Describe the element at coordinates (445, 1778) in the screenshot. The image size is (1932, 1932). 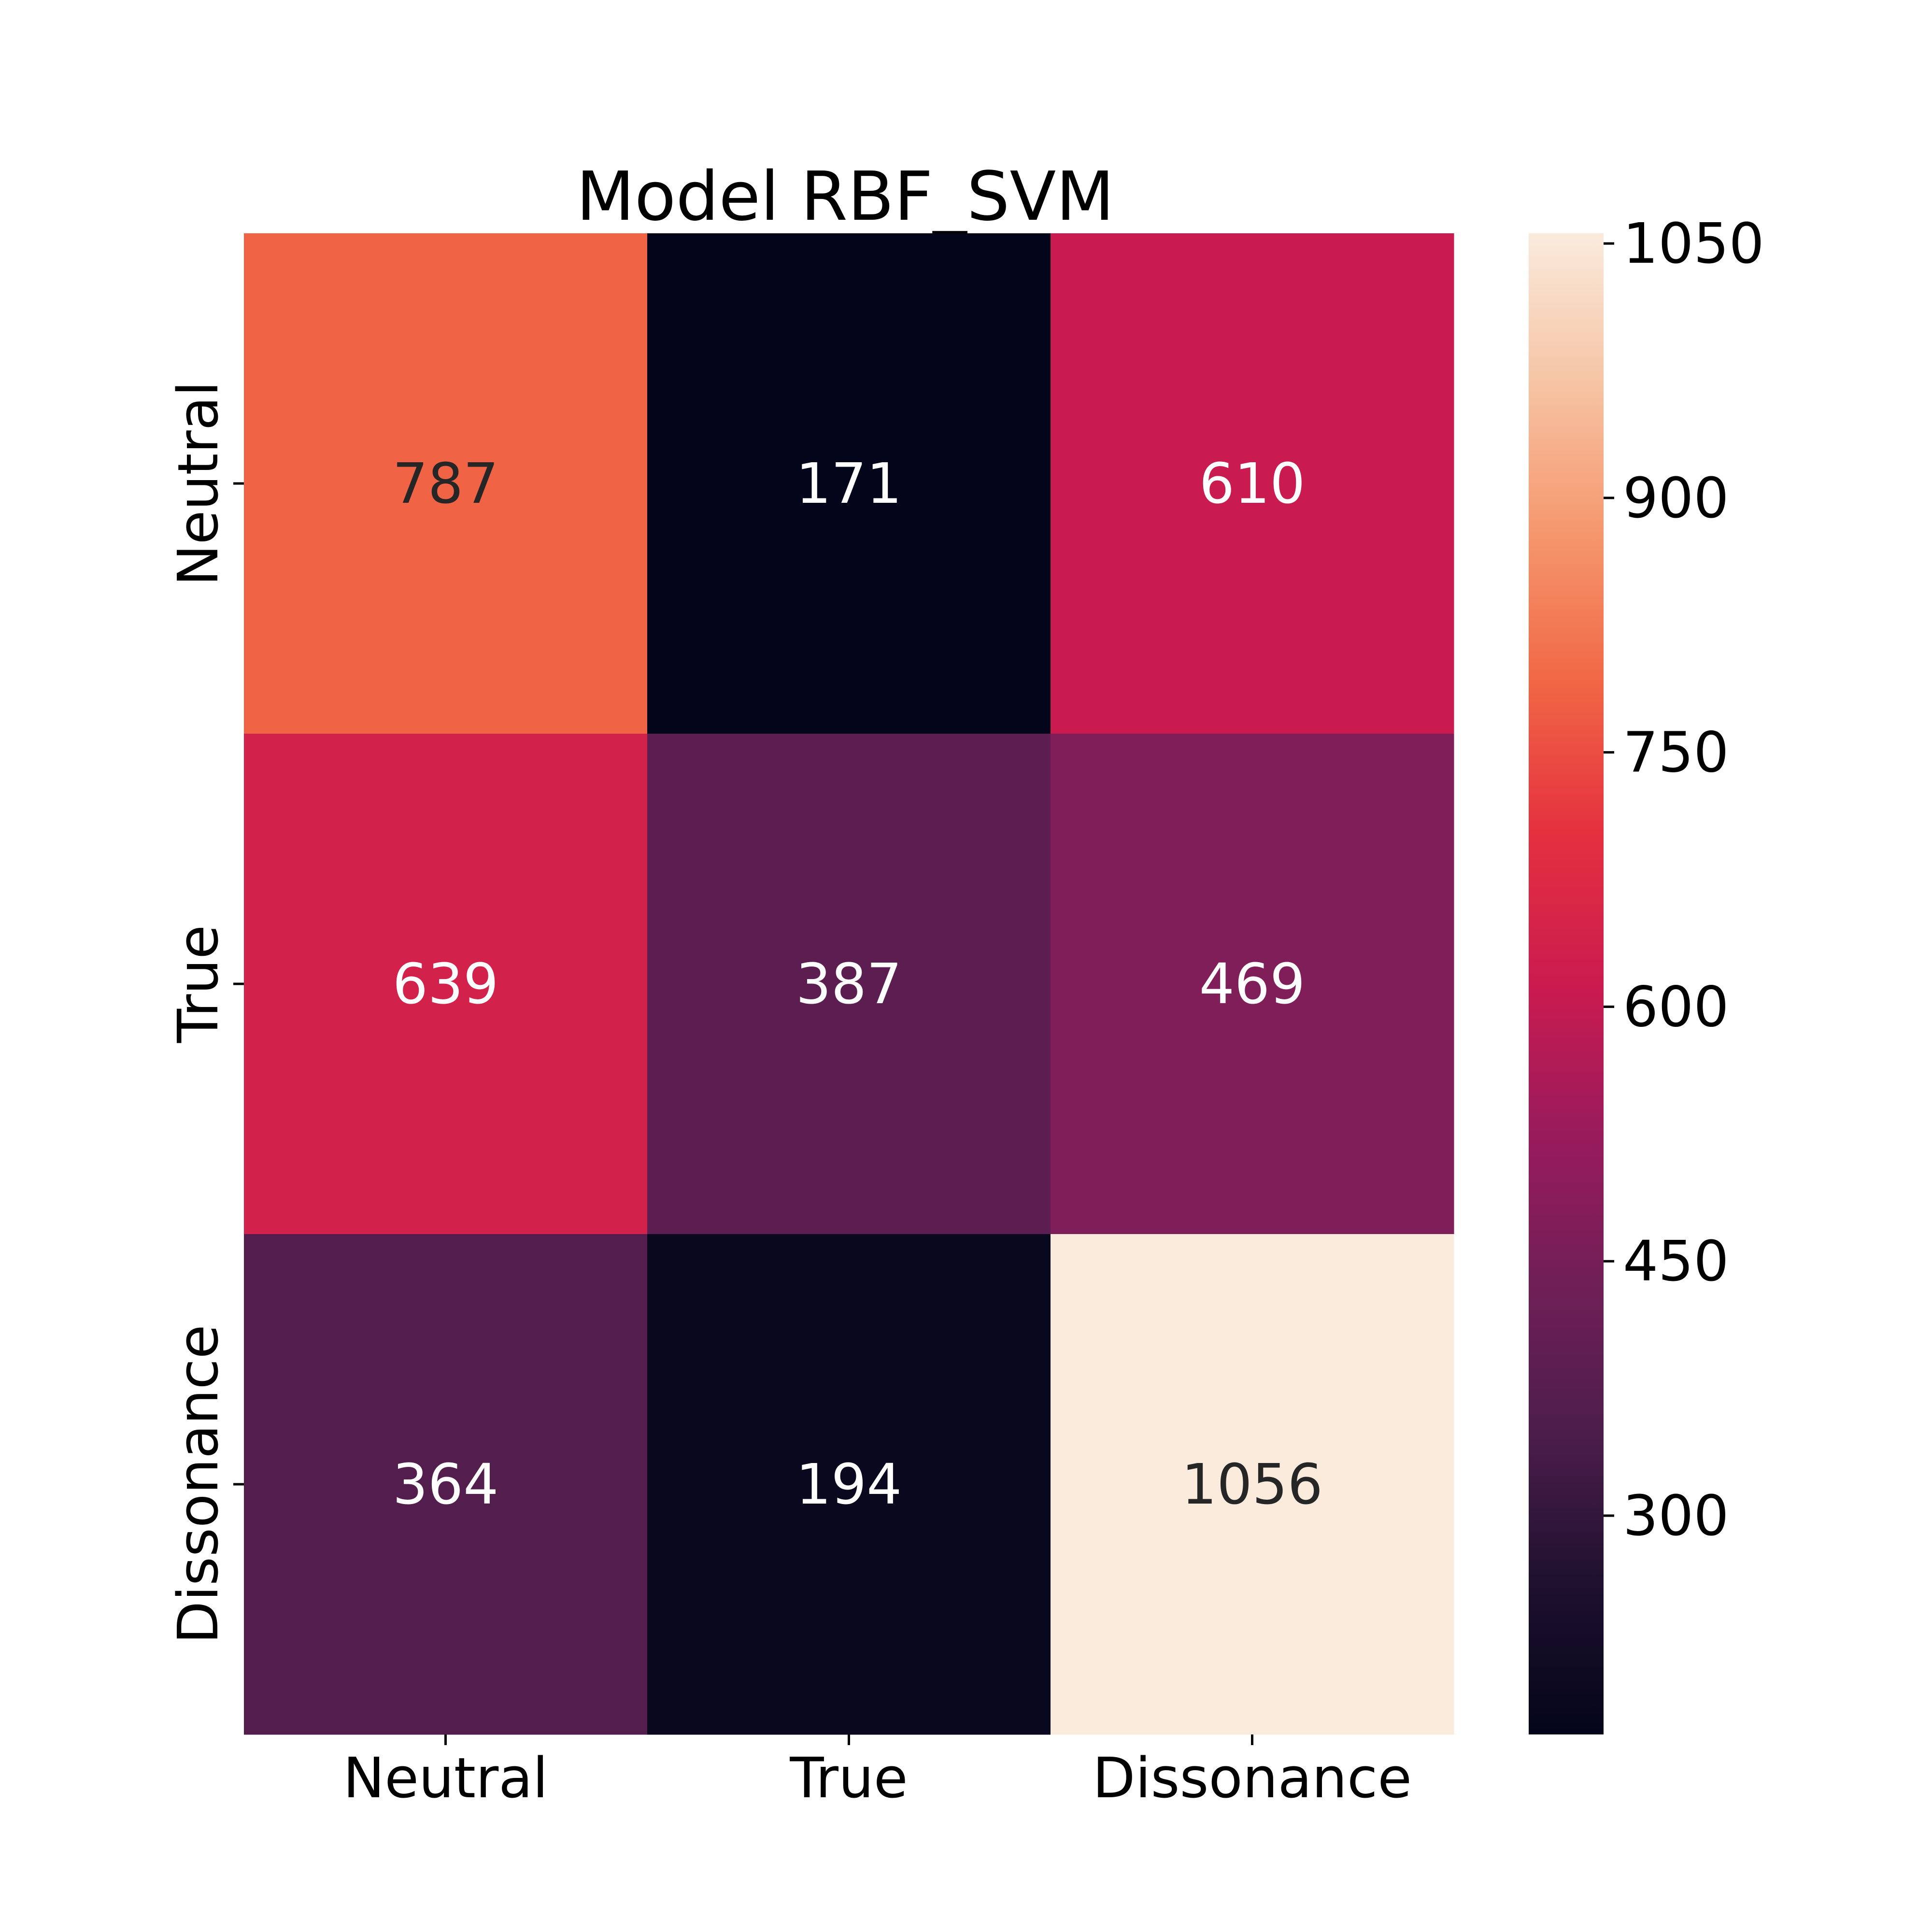
I see `x-tick-label: Neutral` at that location.